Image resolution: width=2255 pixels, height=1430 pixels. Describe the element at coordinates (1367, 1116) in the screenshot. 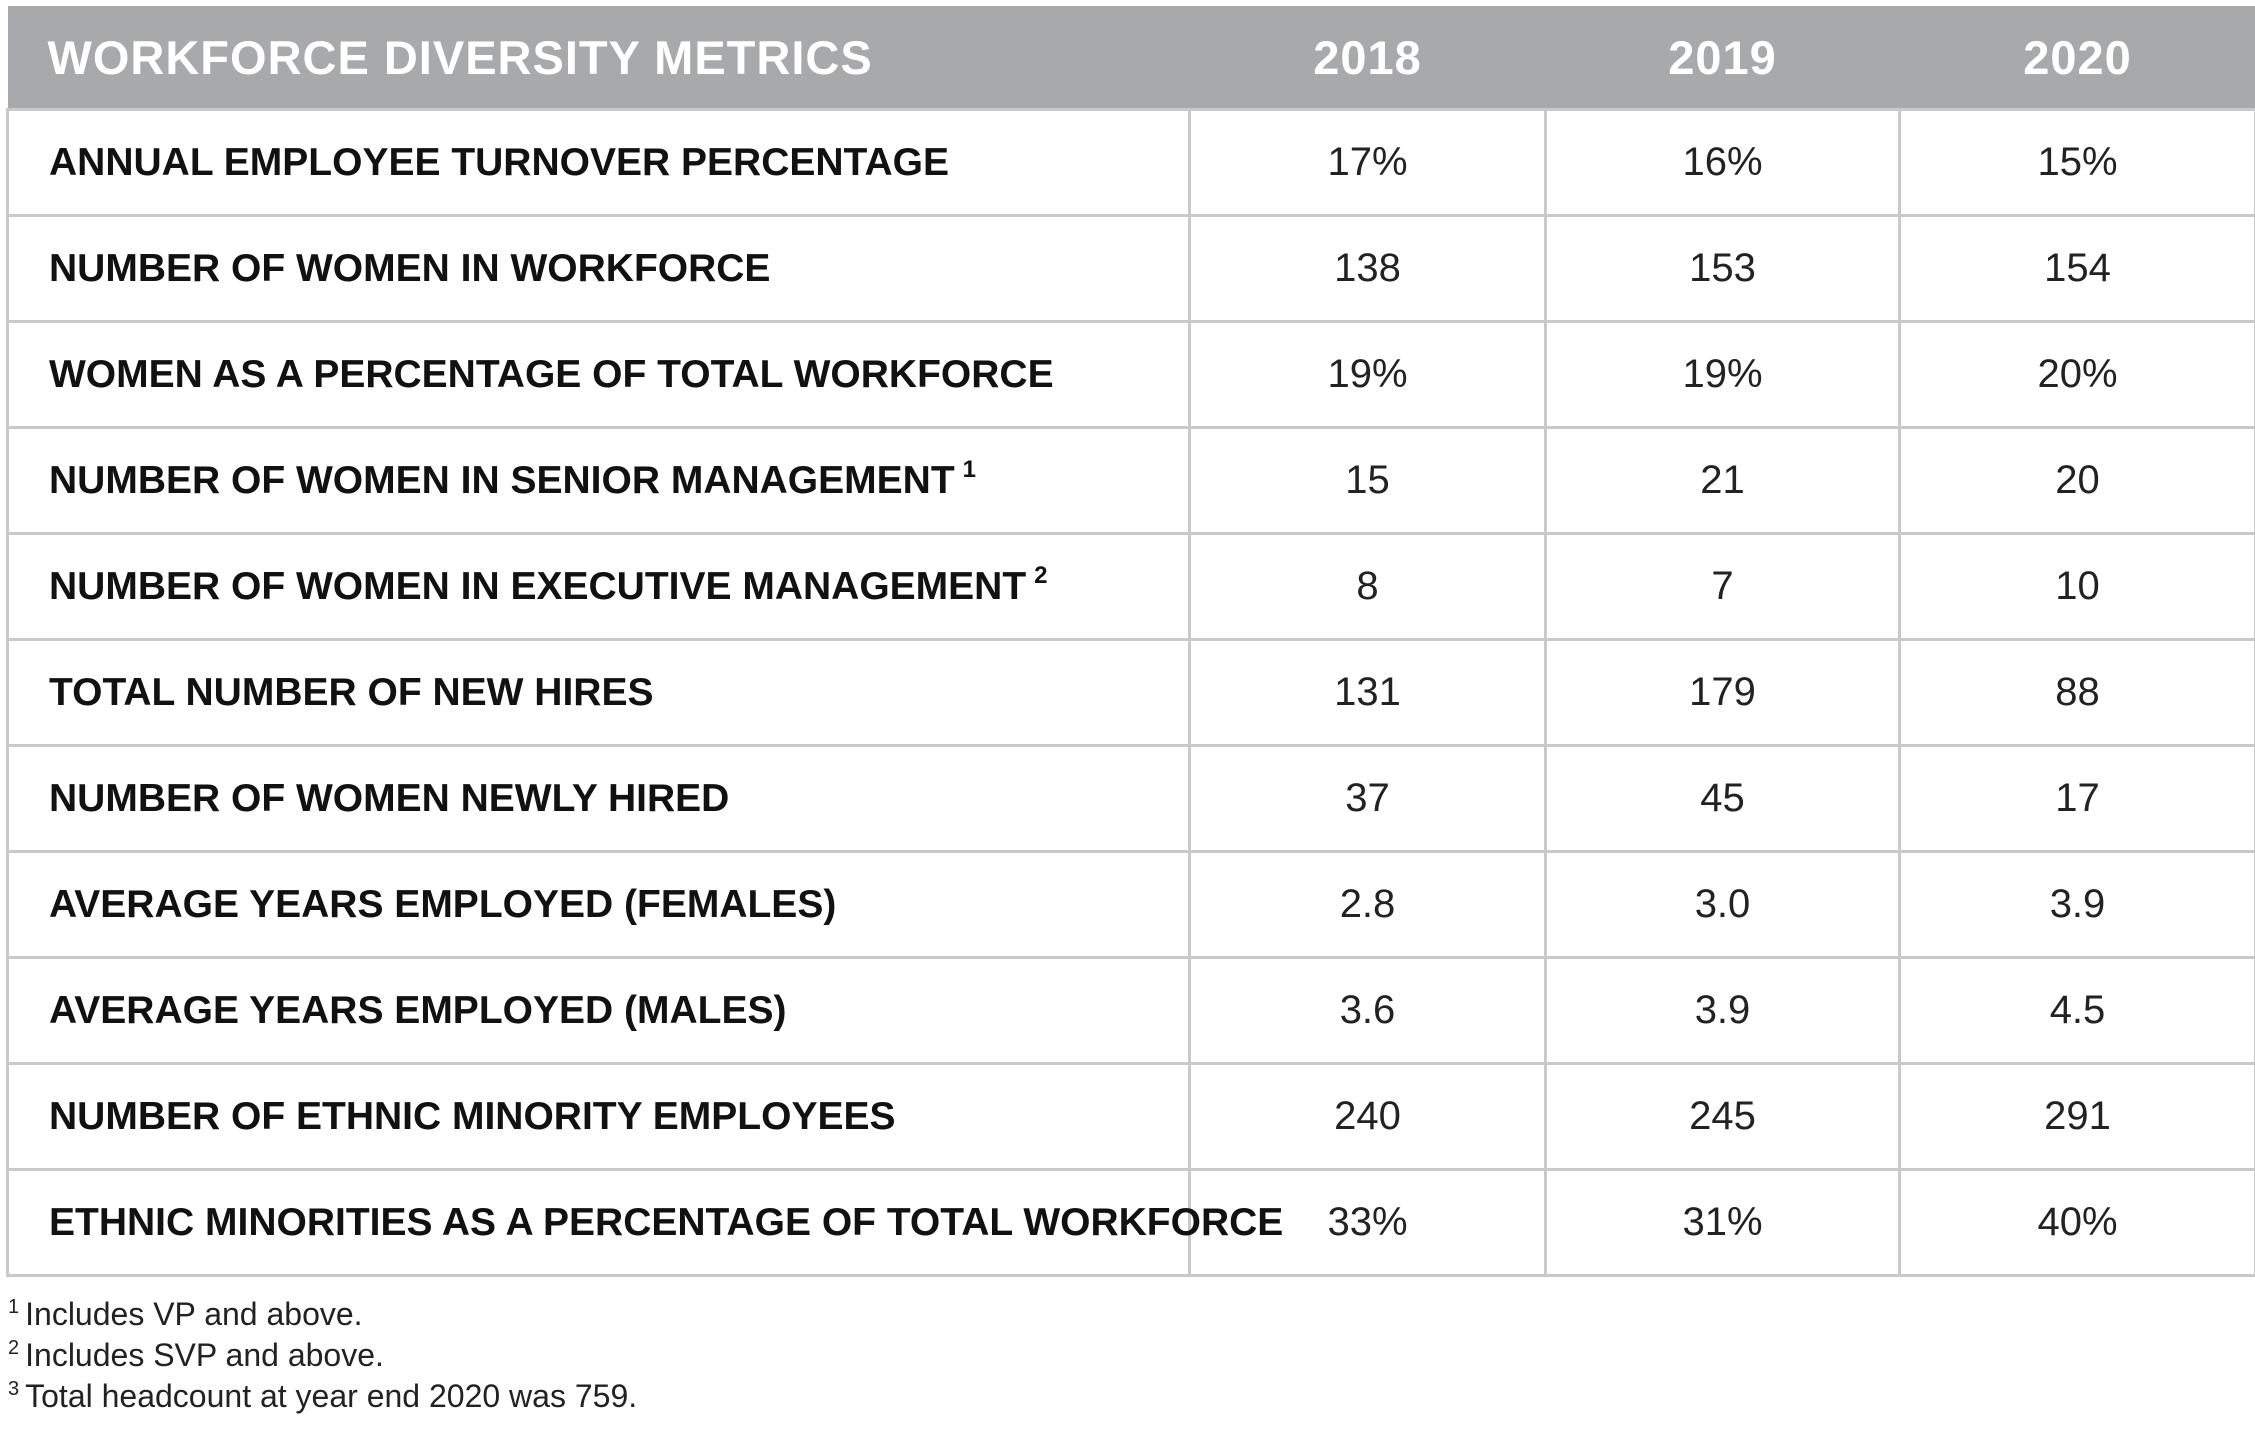

I see `metric-value-2018: 240` at that location.